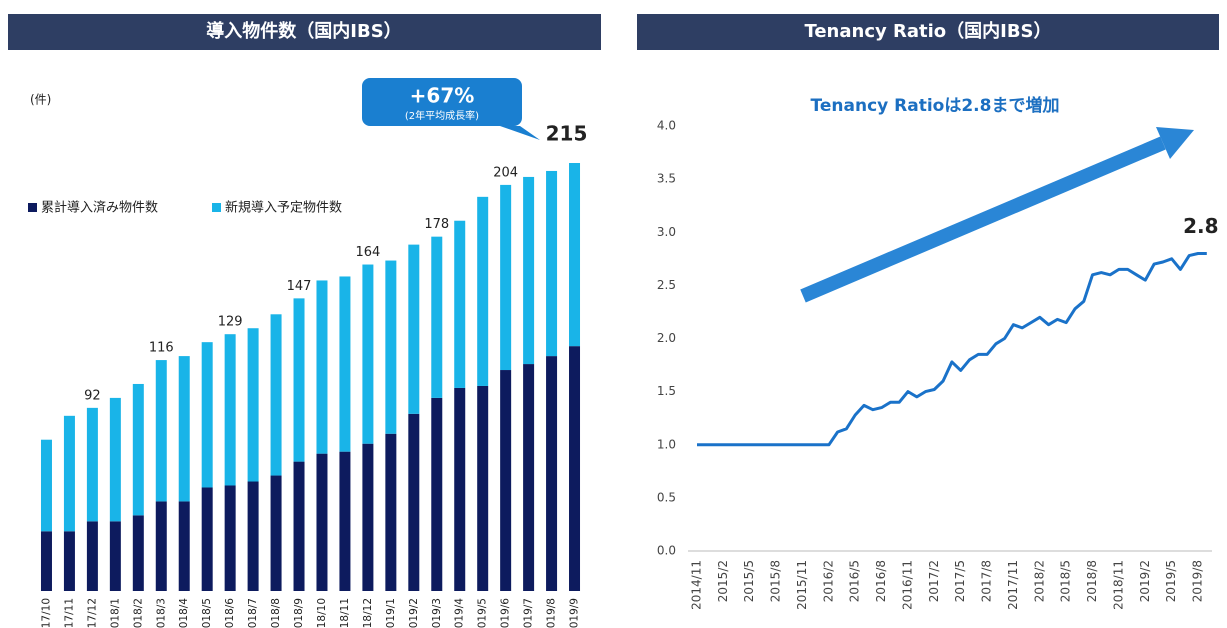 This screenshot has width=1227, height=628. Describe the element at coordinates (1198, 581) in the screenshot. I see `x-tick-label: 2019/8` at that location.